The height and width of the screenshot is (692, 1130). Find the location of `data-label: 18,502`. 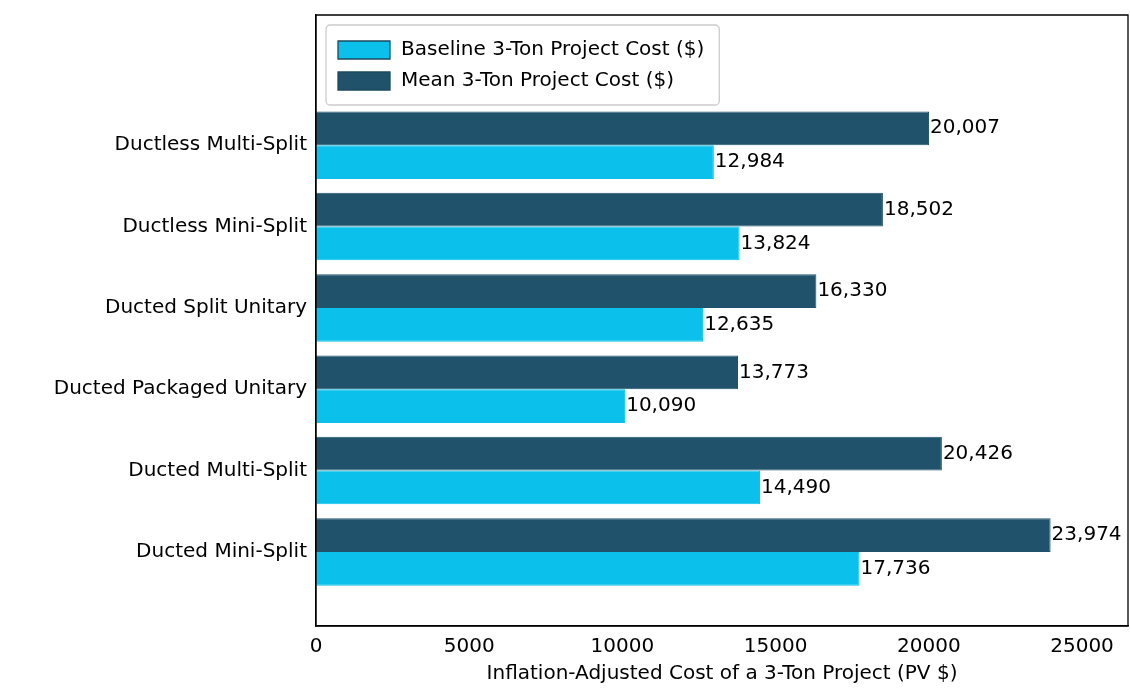

data-label: 18,502 is located at coordinates (918, 207).